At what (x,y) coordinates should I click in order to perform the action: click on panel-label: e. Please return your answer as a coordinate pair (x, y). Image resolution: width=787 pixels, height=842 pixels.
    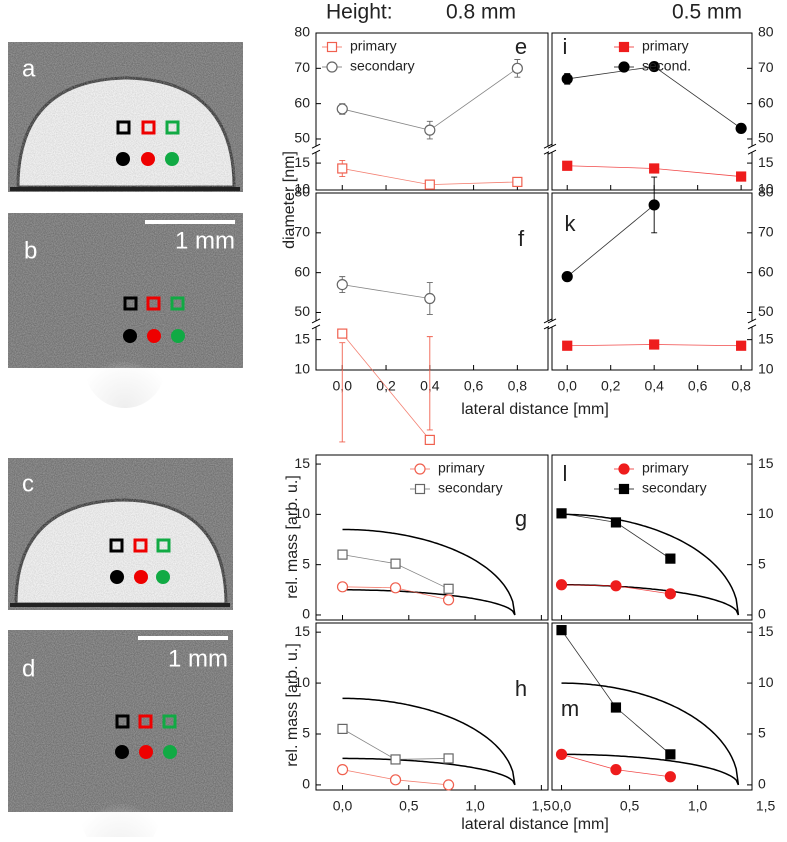
    Looking at the image, I should click on (521, 46).